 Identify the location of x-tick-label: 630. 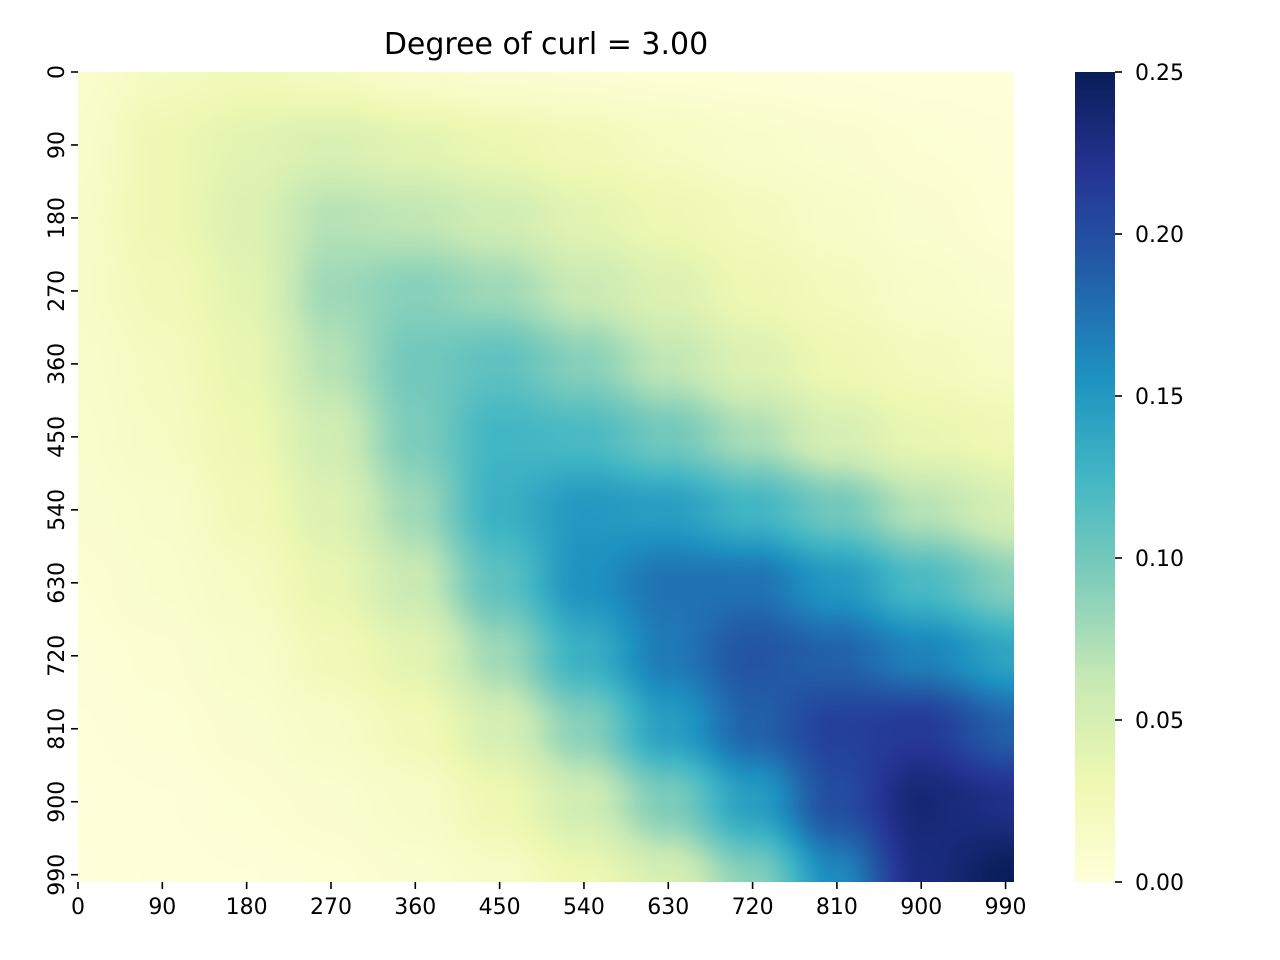
(668, 907).